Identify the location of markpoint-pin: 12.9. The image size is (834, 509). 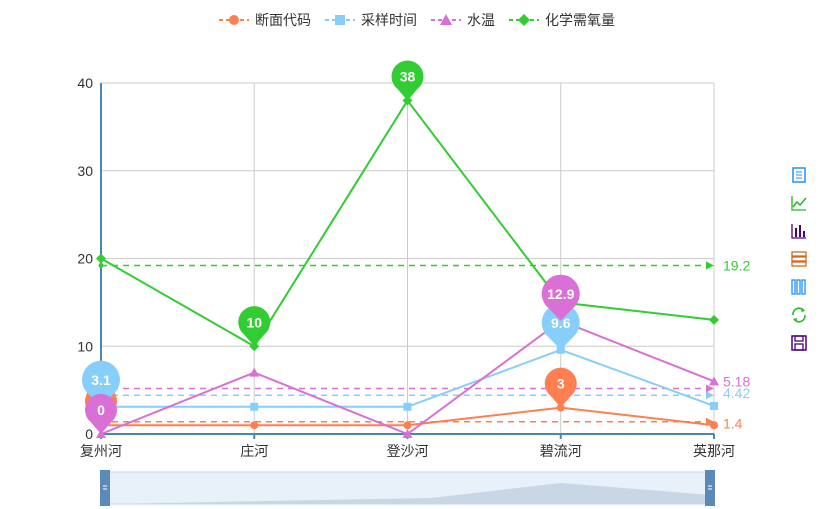
(560, 297).